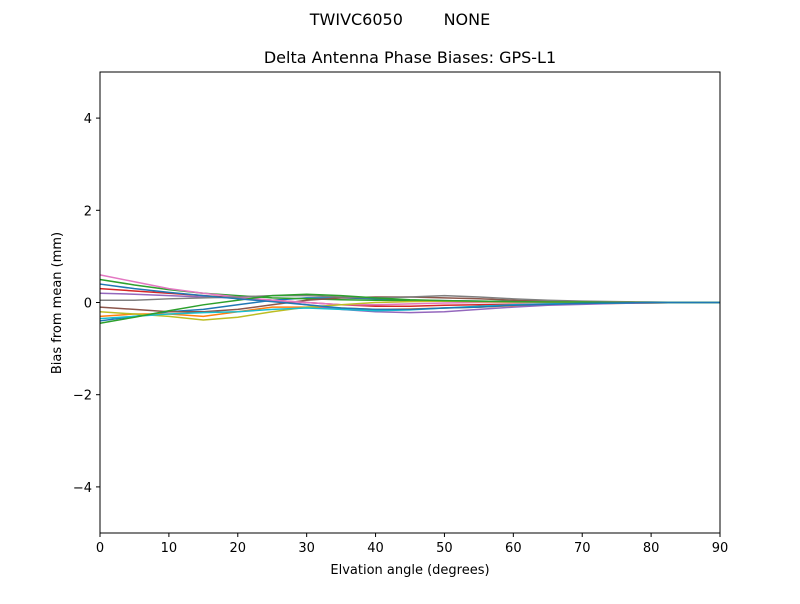  Describe the element at coordinates (82, 488) in the screenshot. I see `y-tick-label: −4` at that location.